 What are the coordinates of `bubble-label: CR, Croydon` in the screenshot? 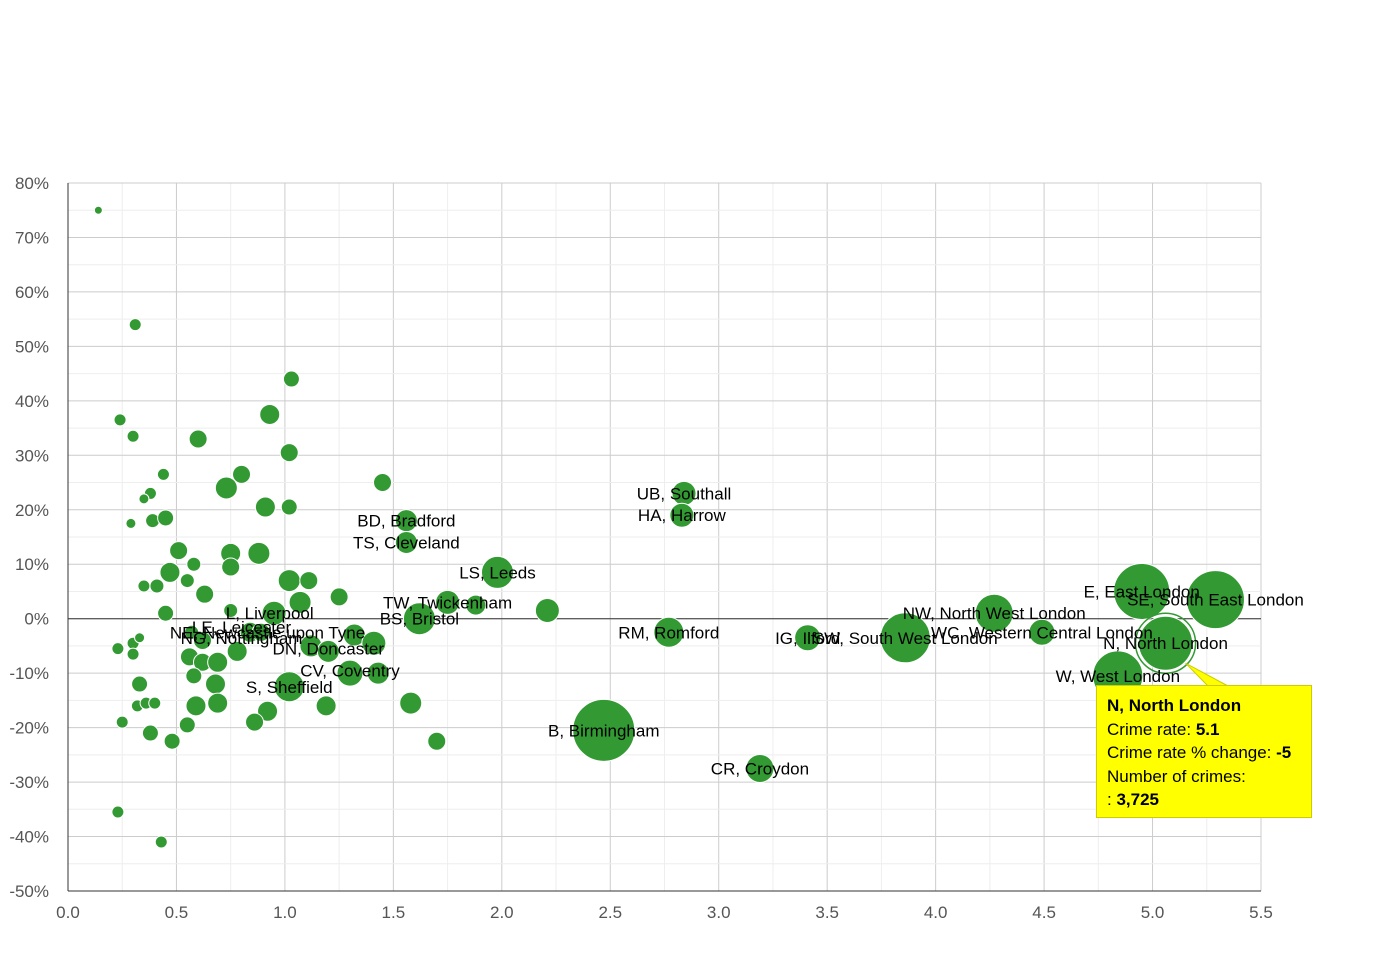 It's located at (760, 768).